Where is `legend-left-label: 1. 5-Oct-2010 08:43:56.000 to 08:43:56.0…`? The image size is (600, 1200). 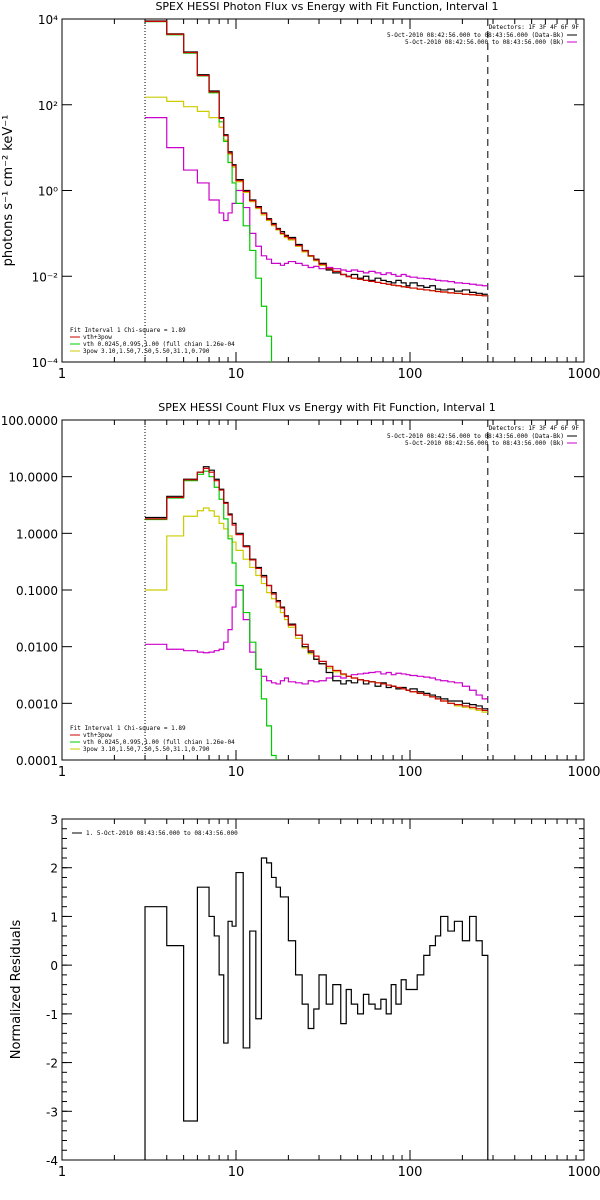 legend-left-label: 1. 5-Oct-2010 08:43:56.000 to 08:43:56.0… is located at coordinates (162, 833).